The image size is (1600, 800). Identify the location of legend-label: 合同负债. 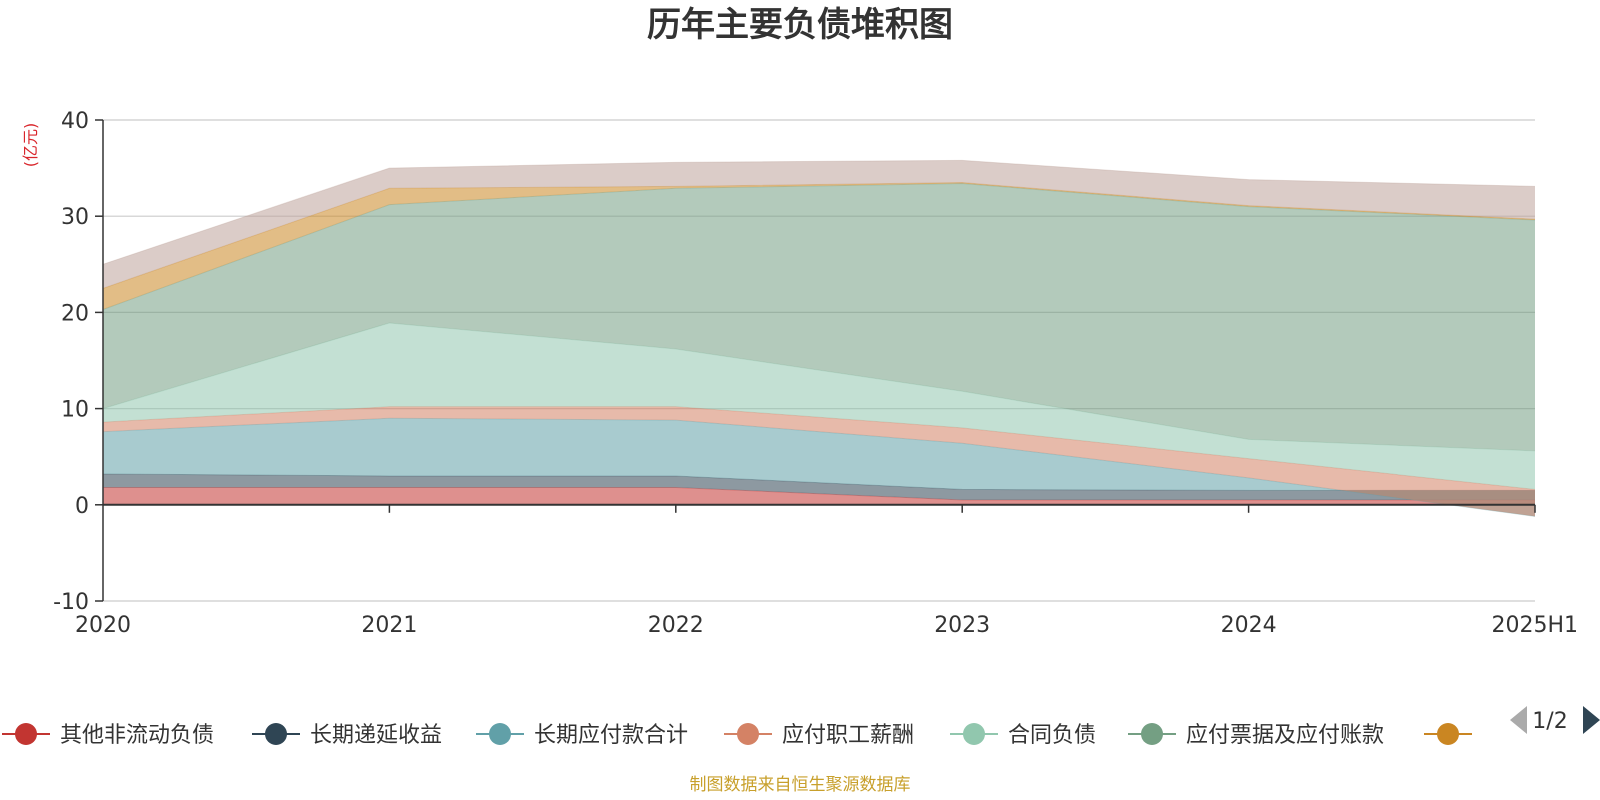
(1052, 735).